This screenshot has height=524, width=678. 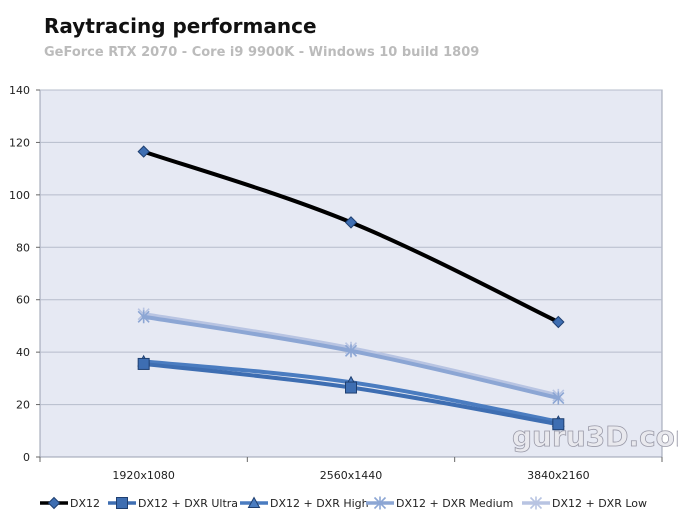 What do you see at coordinates (143, 475) in the screenshot?
I see `x-tick-label: 1920x1080` at bounding box center [143, 475].